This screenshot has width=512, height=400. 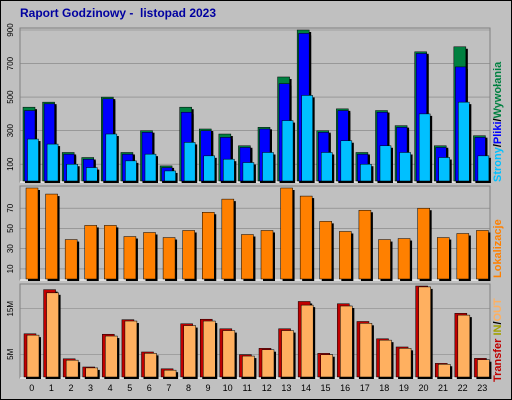 What do you see at coordinates (10, 130) in the screenshot?
I see `panel-1-ytick-label: 300` at bounding box center [10, 130].